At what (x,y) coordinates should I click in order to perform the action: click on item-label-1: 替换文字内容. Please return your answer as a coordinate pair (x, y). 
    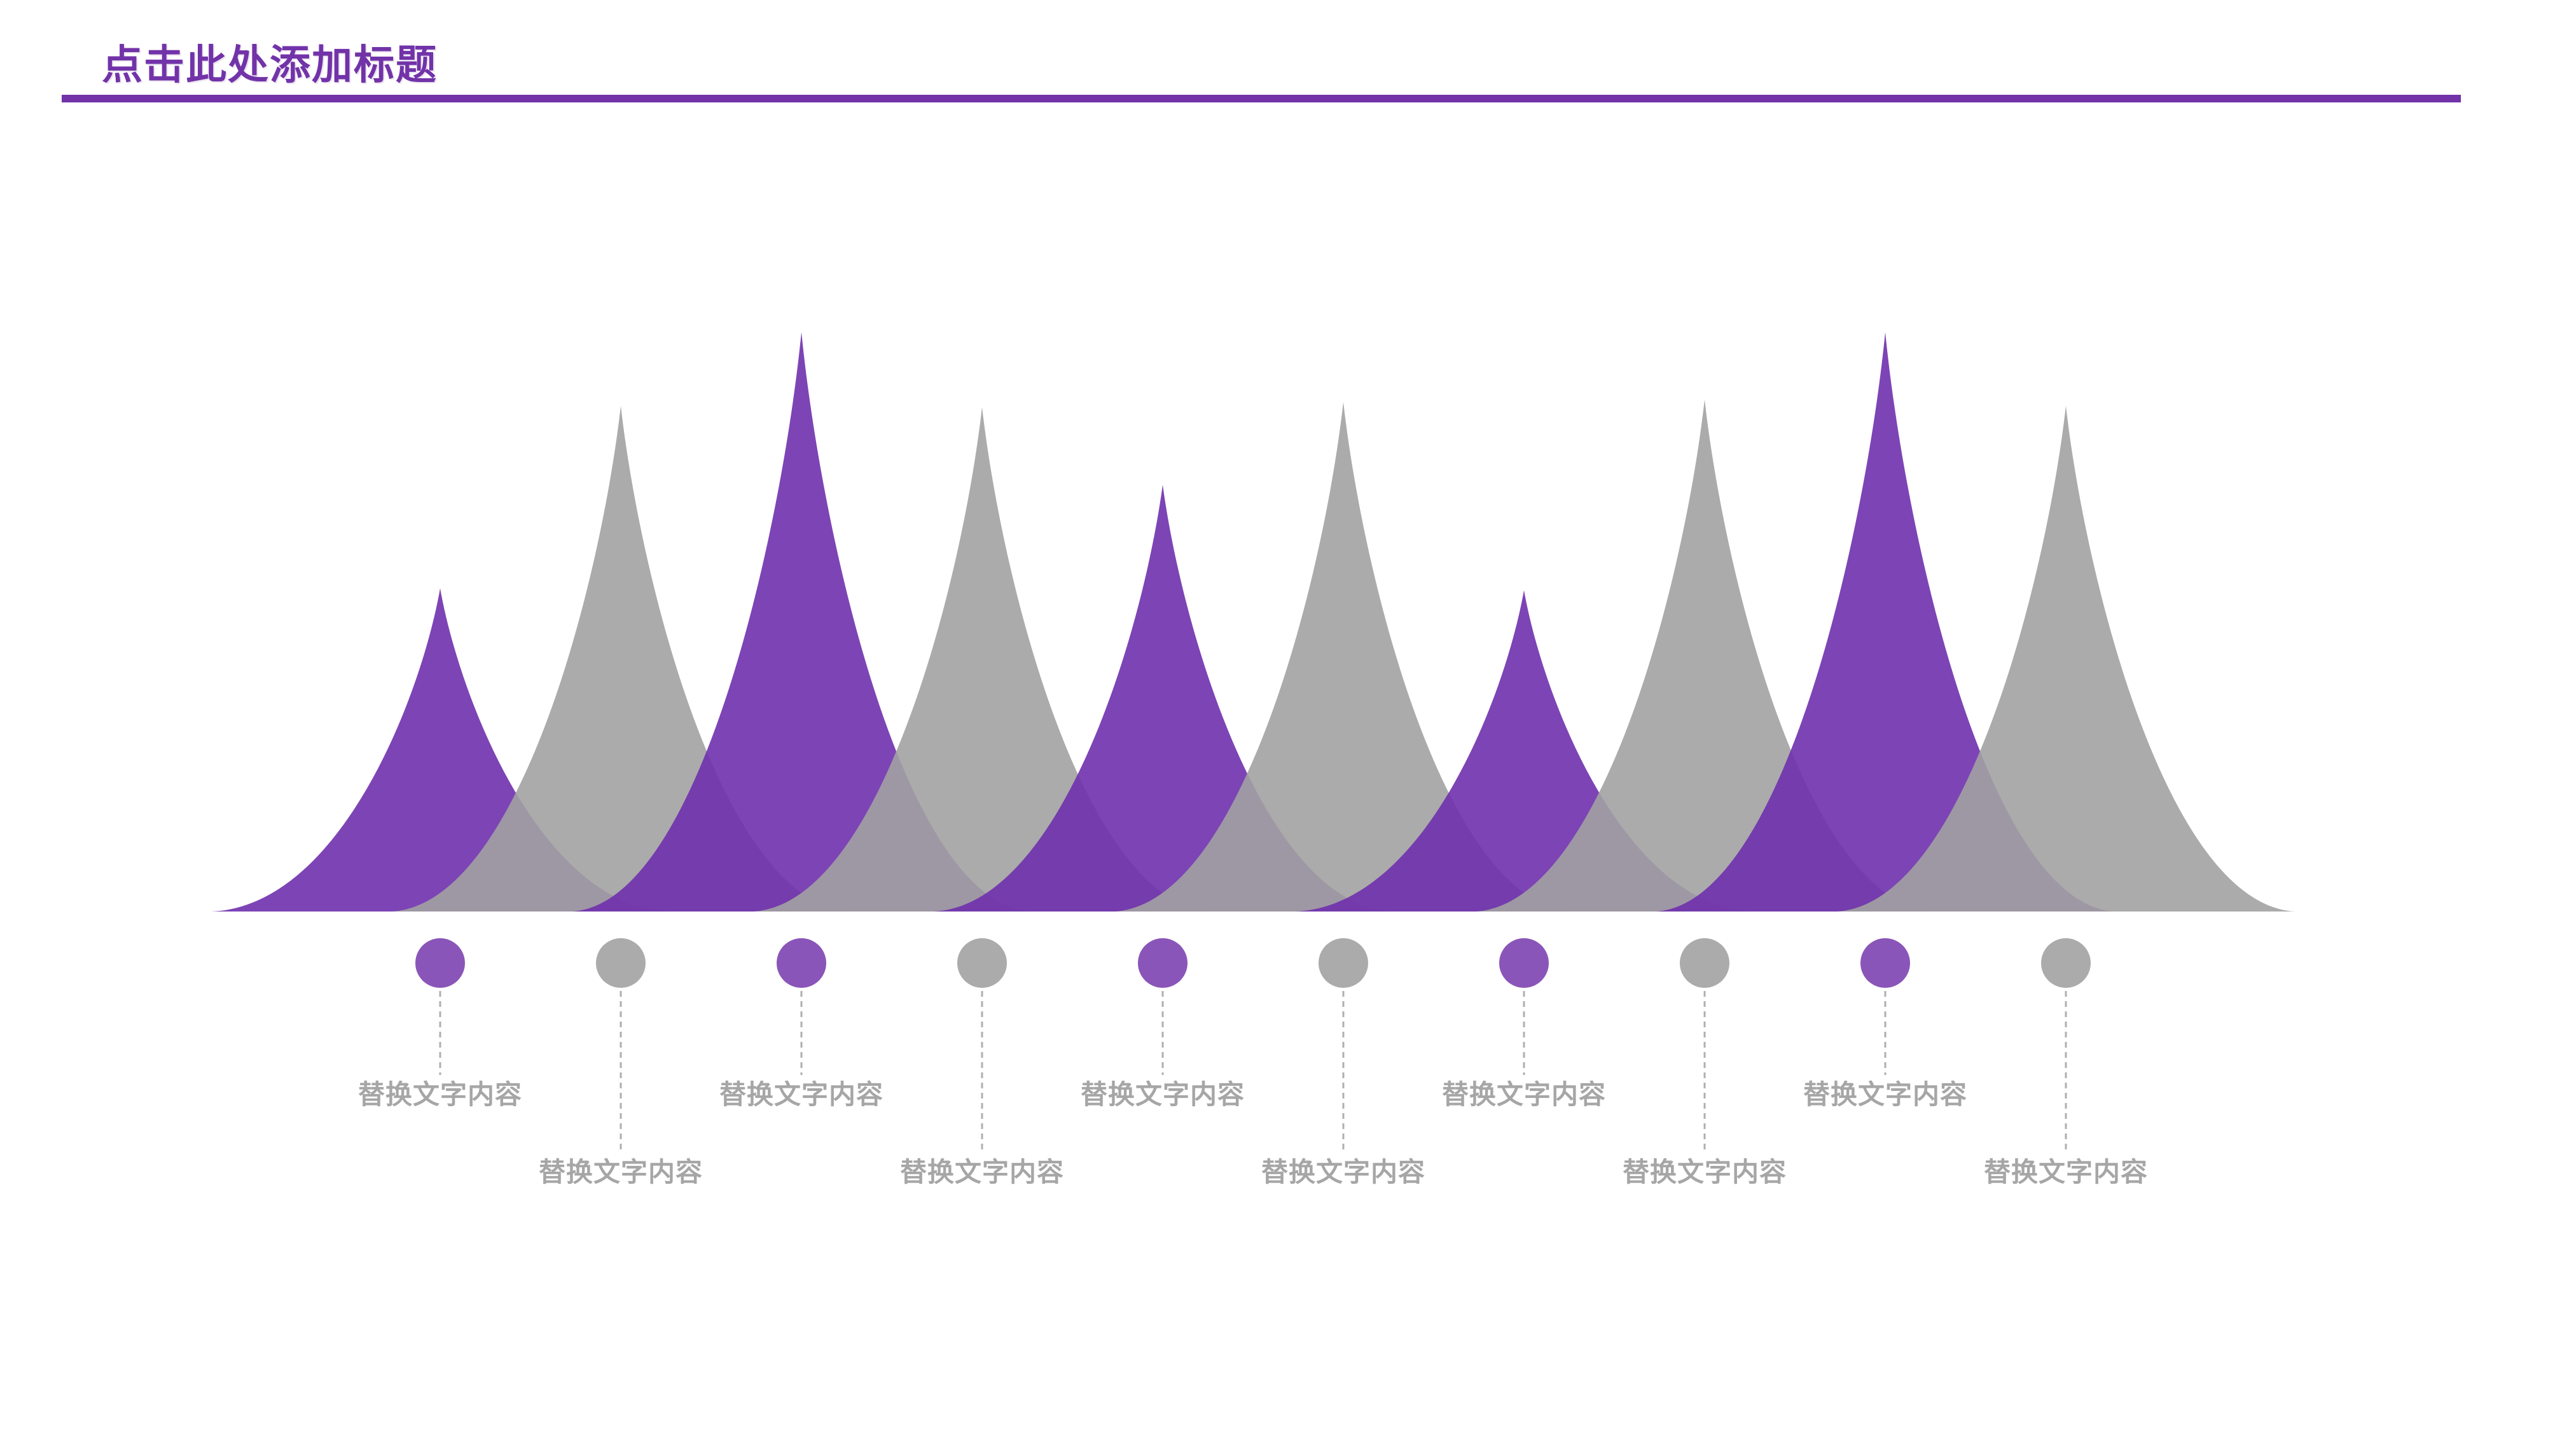
    Looking at the image, I should click on (439, 1094).